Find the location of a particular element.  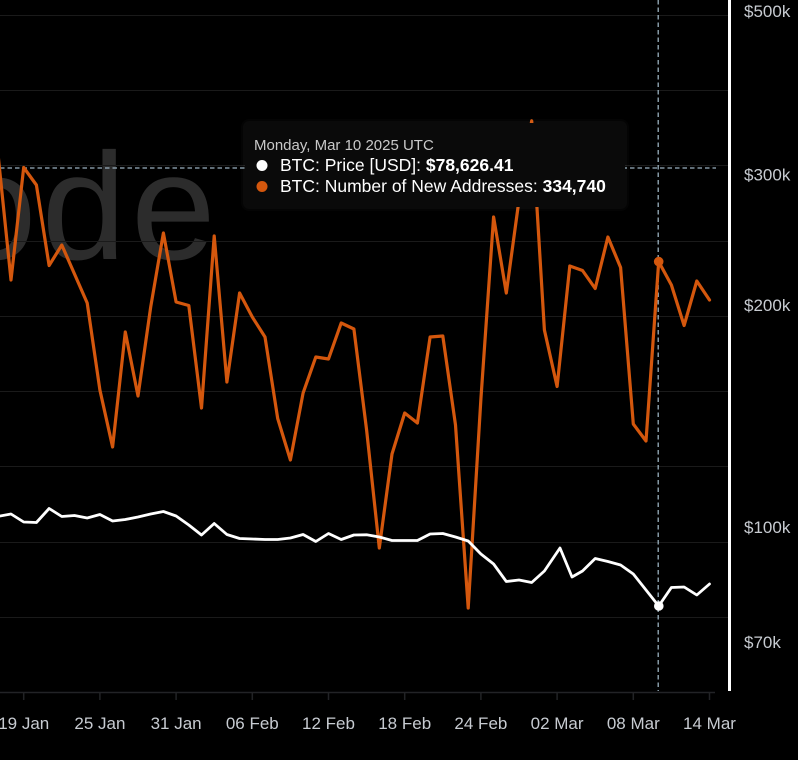

svg-text: 19 Jan is located at coordinates (24, 723).